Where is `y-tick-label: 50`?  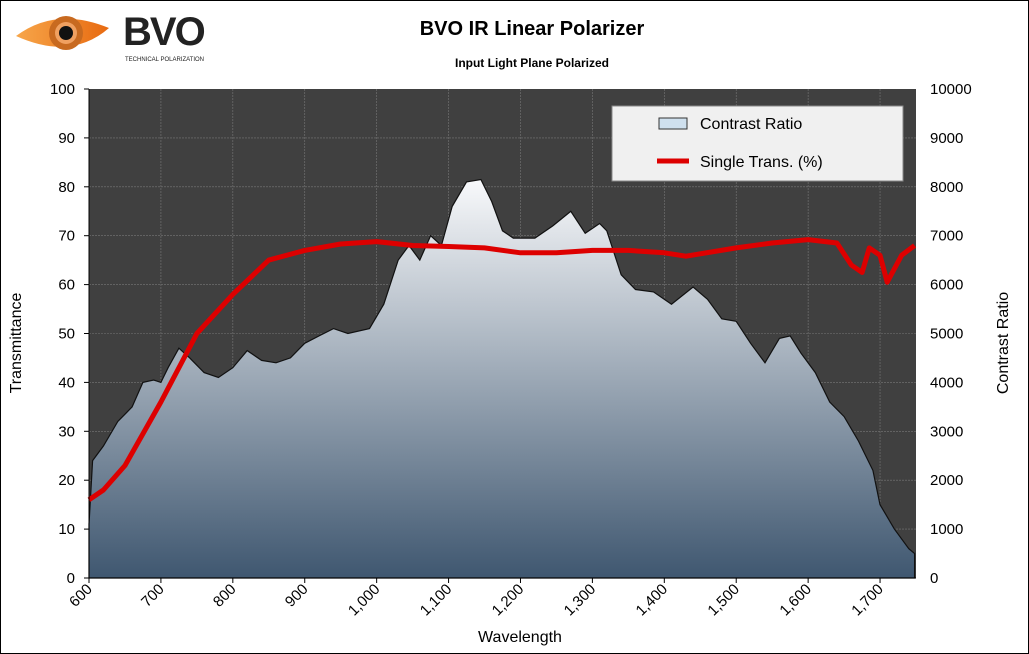 y-tick-label: 50 is located at coordinates (66, 334).